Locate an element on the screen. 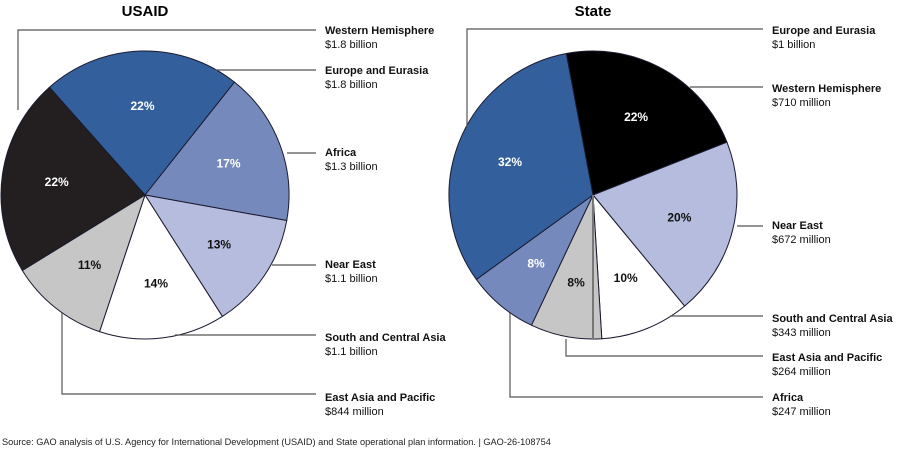 Image resolution: width=900 pixels, height=452 pixels. usaid-percent-label-europe-and-eurasia: 22% is located at coordinates (142, 106).